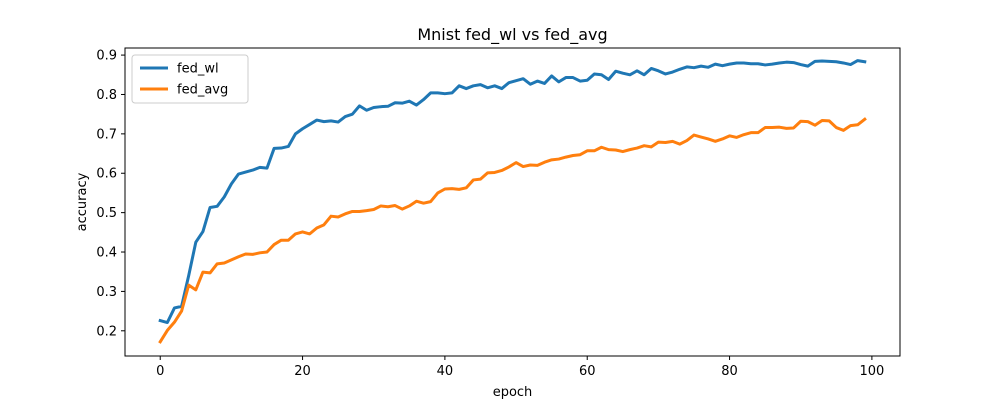  What do you see at coordinates (445, 371) in the screenshot?
I see `x-tick-label: 40` at bounding box center [445, 371].